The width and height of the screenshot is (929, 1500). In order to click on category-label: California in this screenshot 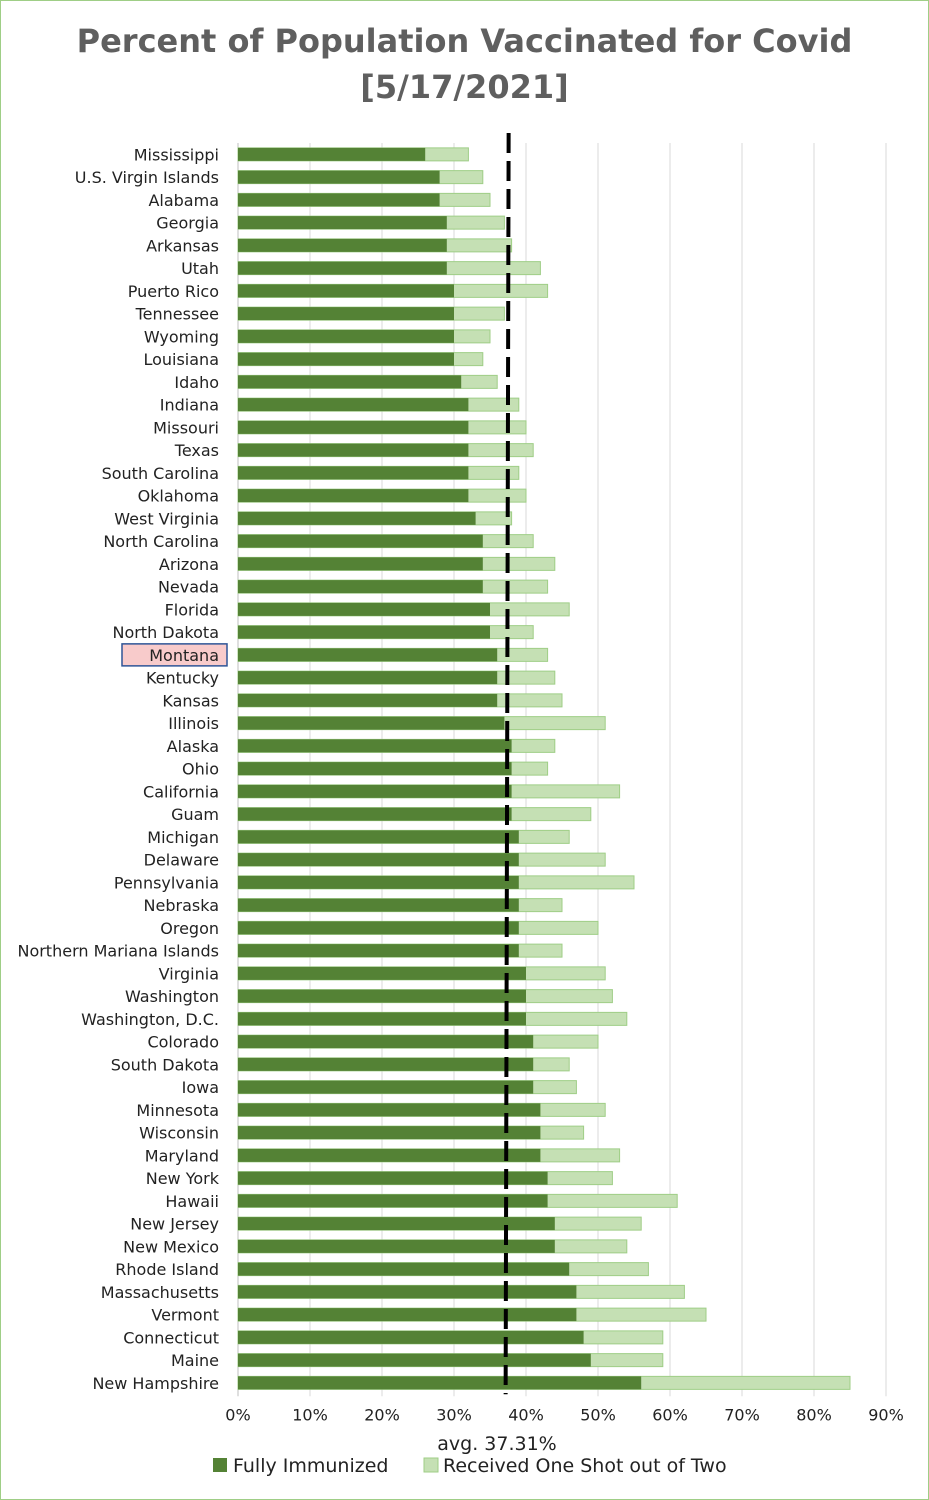, I will do `click(181, 791)`.